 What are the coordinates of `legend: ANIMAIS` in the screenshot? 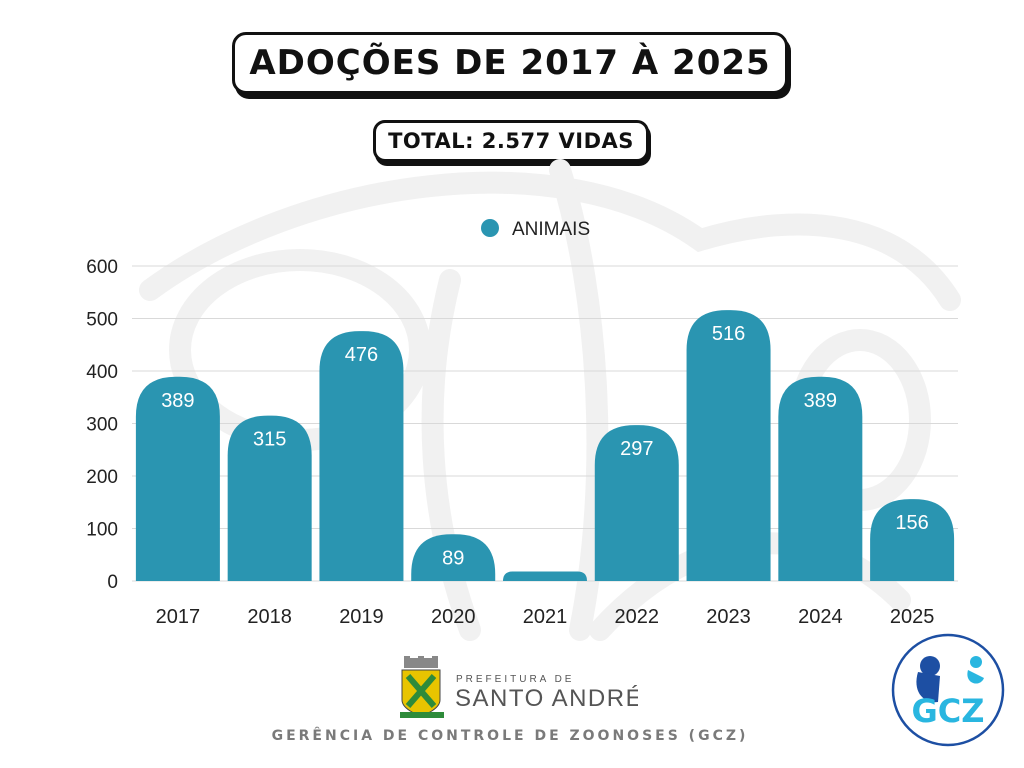 It's located at (535, 229).